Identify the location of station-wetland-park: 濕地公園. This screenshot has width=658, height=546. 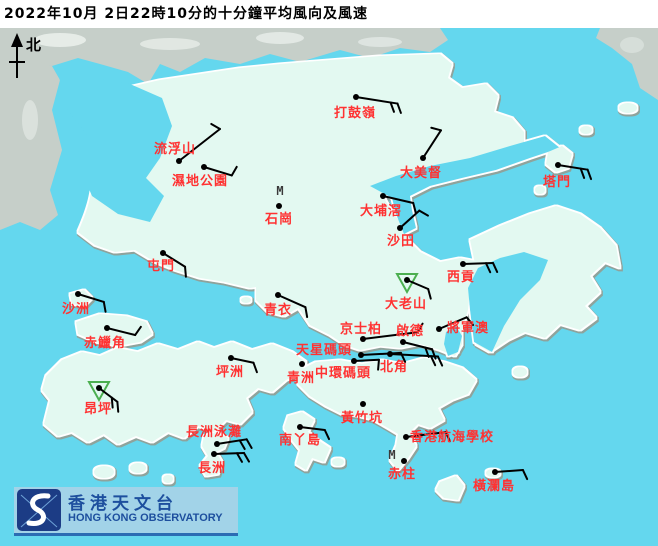
(205, 176).